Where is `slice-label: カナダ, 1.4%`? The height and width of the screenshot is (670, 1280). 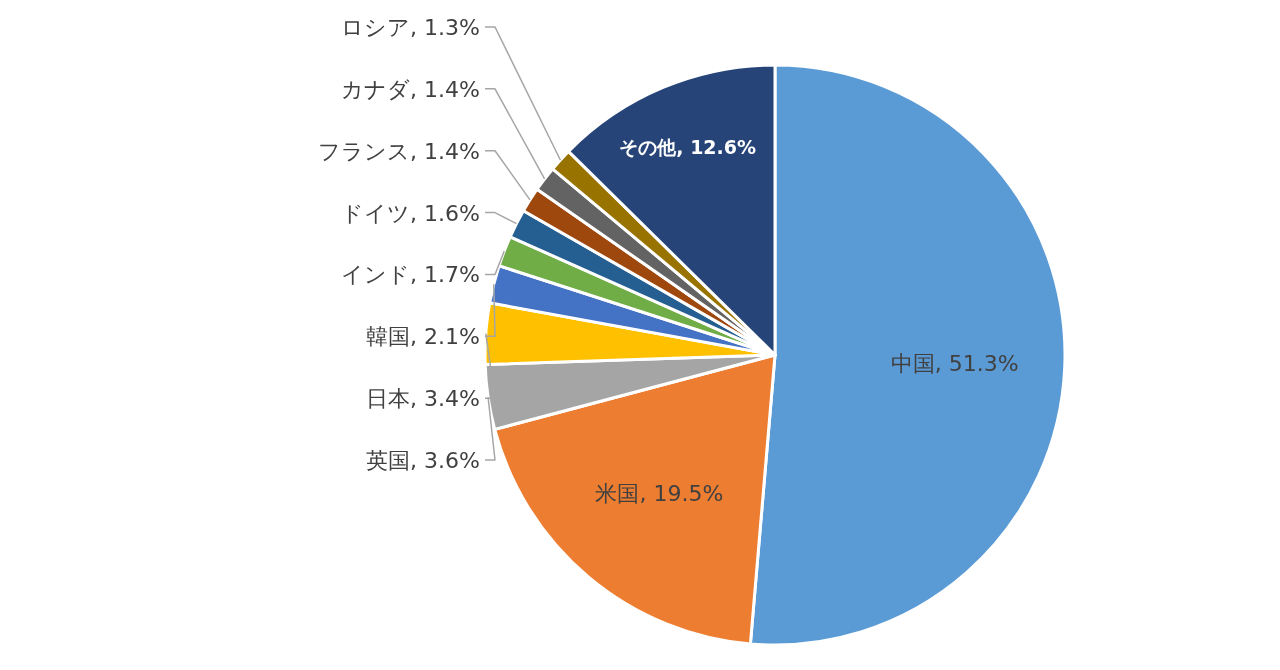 slice-label: カナダ, 1.4% is located at coordinates (410, 89).